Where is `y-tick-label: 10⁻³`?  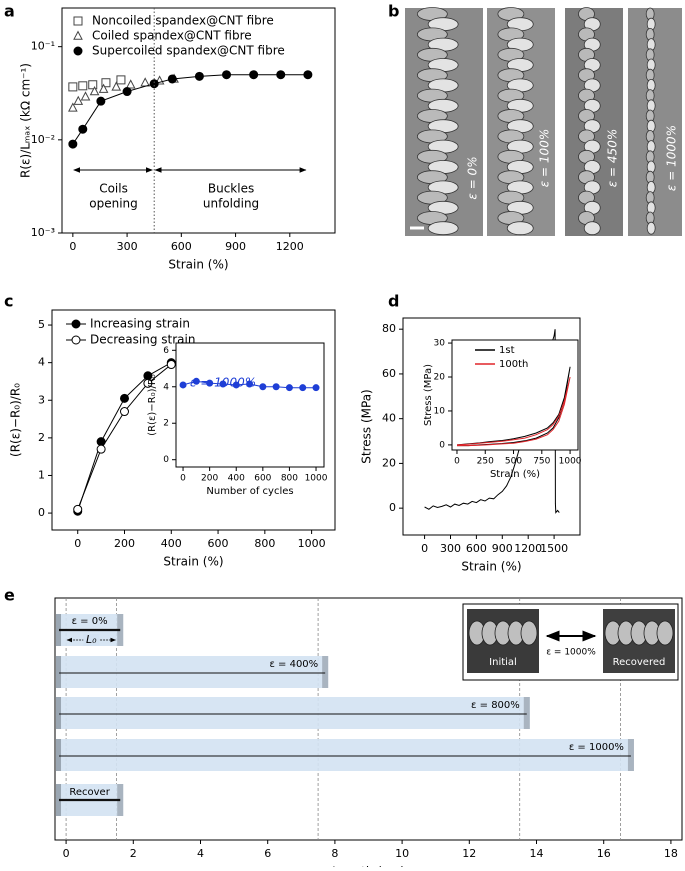
y-tick-label: 10⁻³ is located at coordinates (43, 232).